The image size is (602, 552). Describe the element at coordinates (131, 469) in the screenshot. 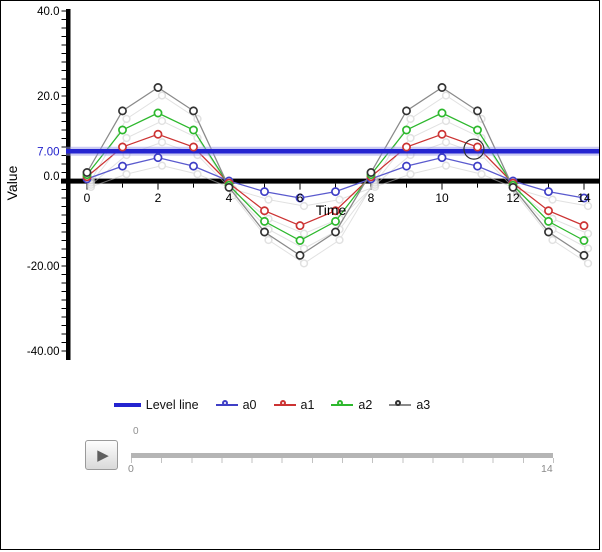

I see `slider-min-label: 0` at that location.